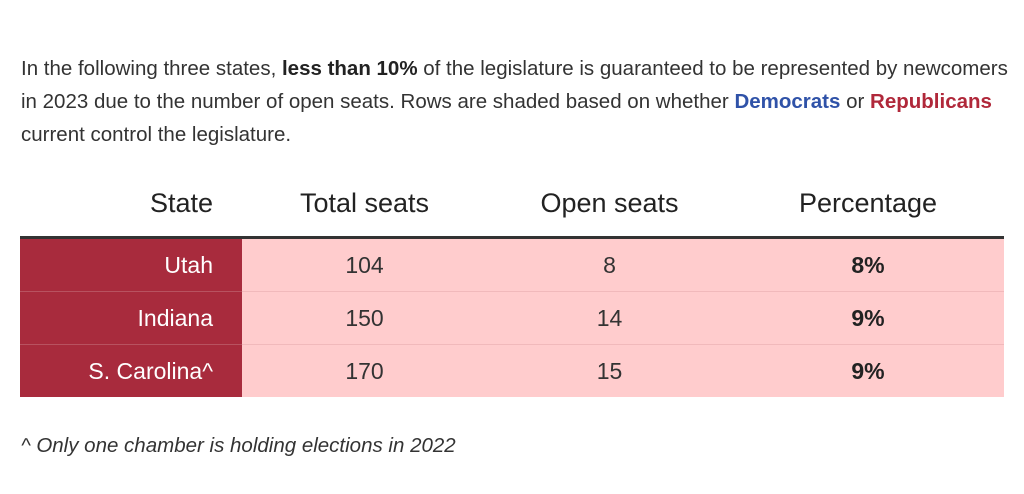 The height and width of the screenshot is (494, 1024). Describe the element at coordinates (609, 204) in the screenshot. I see `header-open-seats: Open seats` at that location.